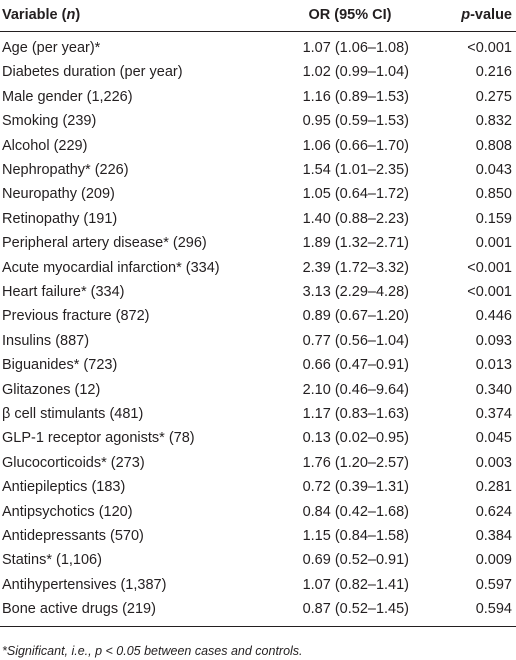 Image resolution: width=516 pixels, height=660 pixels. Describe the element at coordinates (493, 487) in the screenshot. I see `p-value: 0.281` at that location.